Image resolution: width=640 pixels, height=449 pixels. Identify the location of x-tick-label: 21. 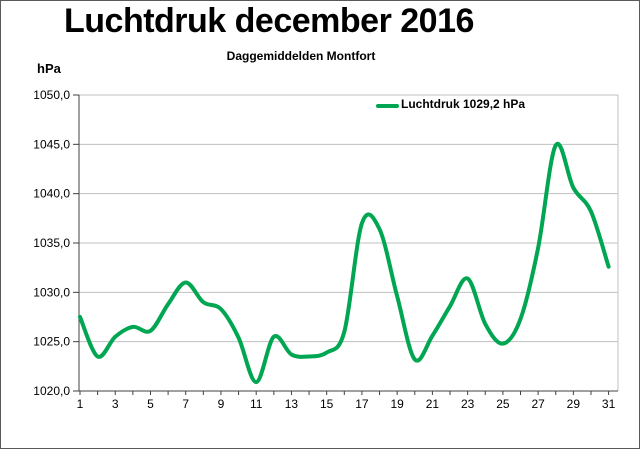
(433, 404).